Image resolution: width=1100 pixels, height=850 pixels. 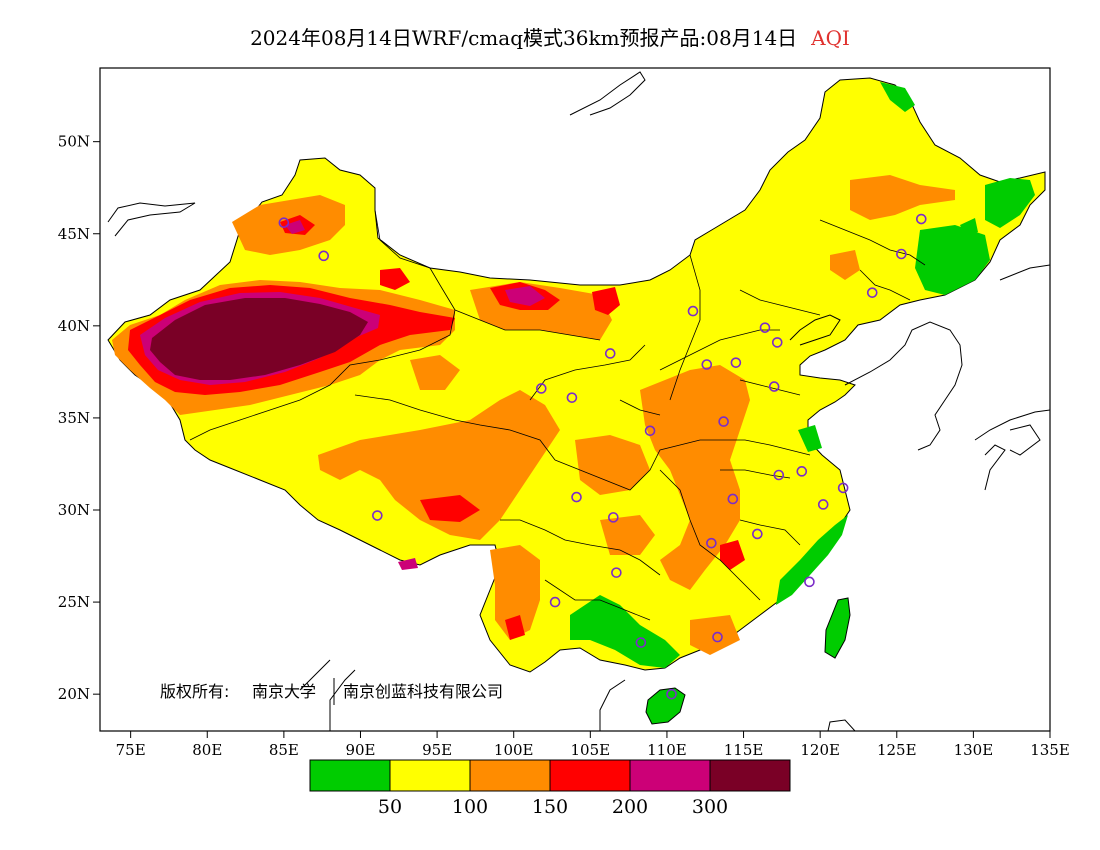 I want to click on color-legend: 50 100 150 200 300, so click(x=550, y=788).